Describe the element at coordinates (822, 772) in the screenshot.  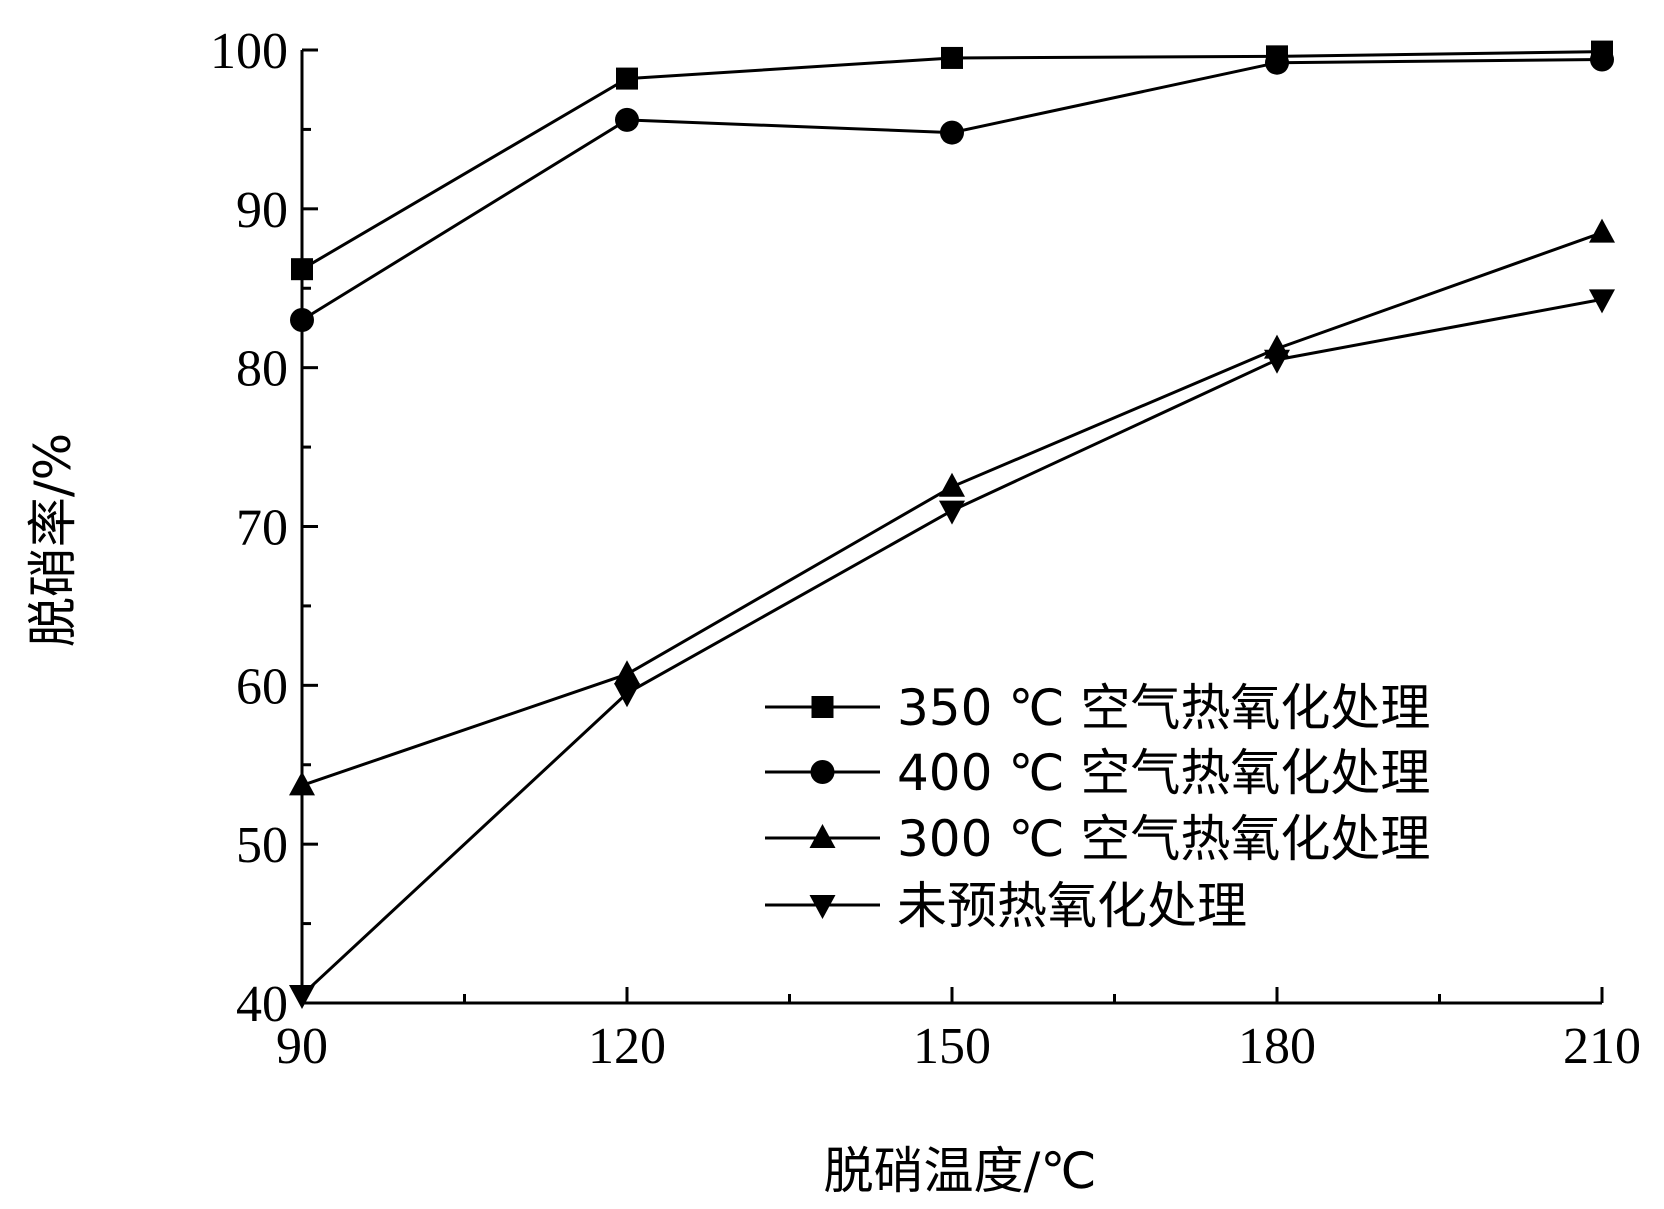
I see `legend-marker-circle` at that location.